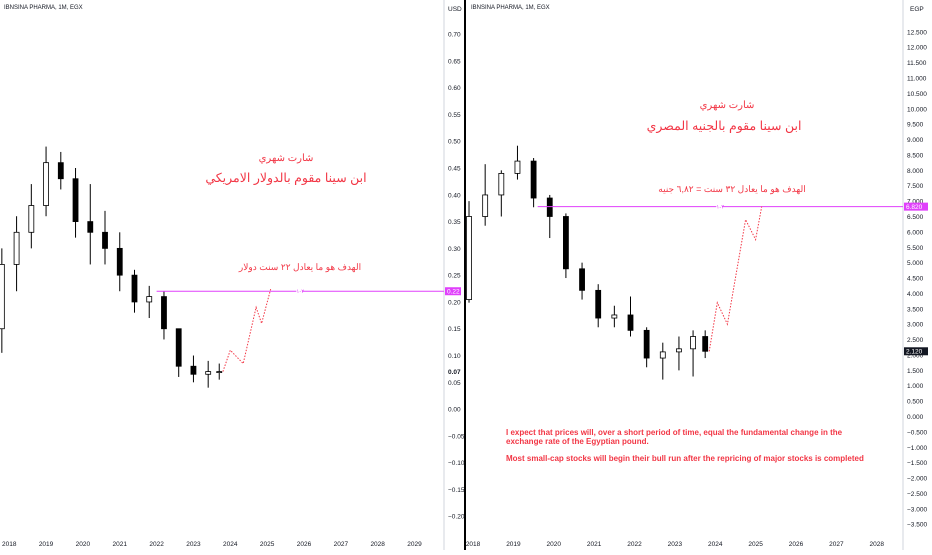 The image size is (932, 555). What do you see at coordinates (917, 94) in the screenshot?
I see `y-tick-label: 10.500` at bounding box center [917, 94].